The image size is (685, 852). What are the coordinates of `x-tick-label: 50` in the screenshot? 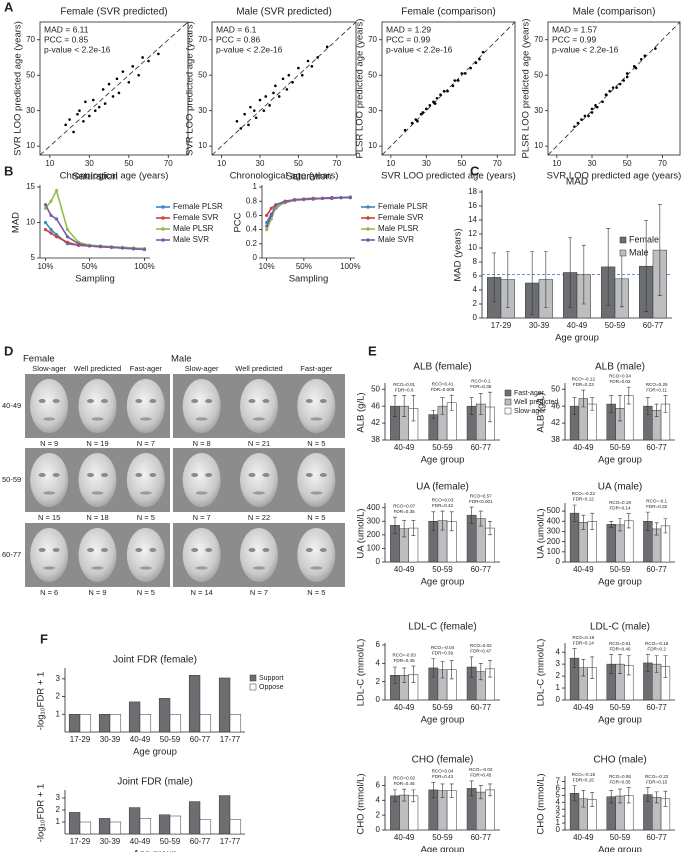 It's located at (298, 163).